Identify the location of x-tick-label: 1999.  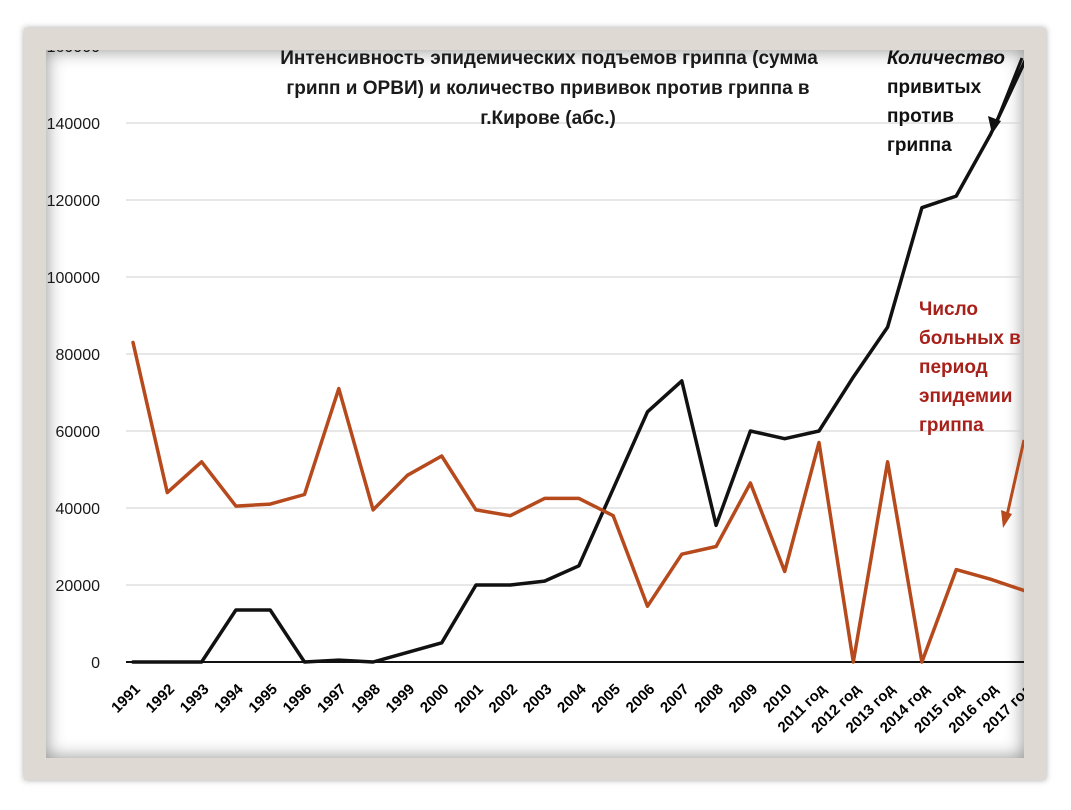
(401, 699).